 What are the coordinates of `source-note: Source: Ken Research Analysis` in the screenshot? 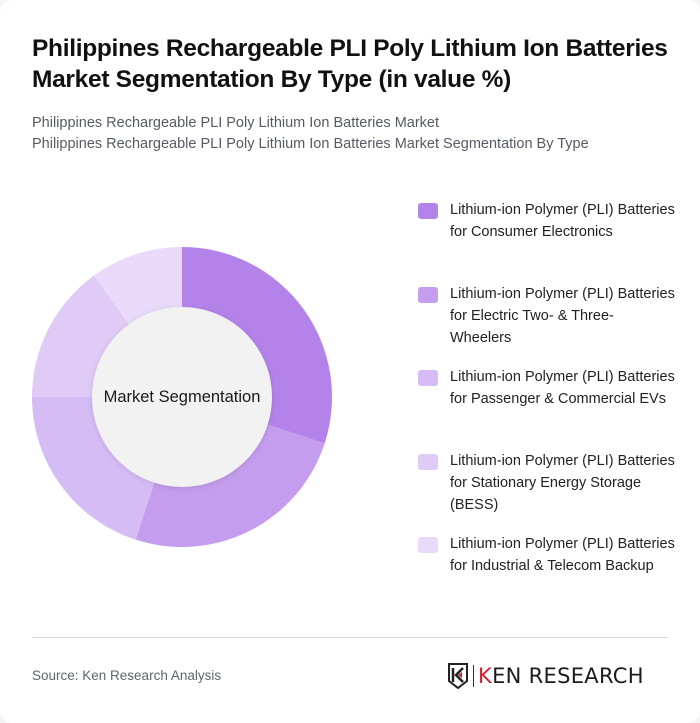 It's located at (127, 675).